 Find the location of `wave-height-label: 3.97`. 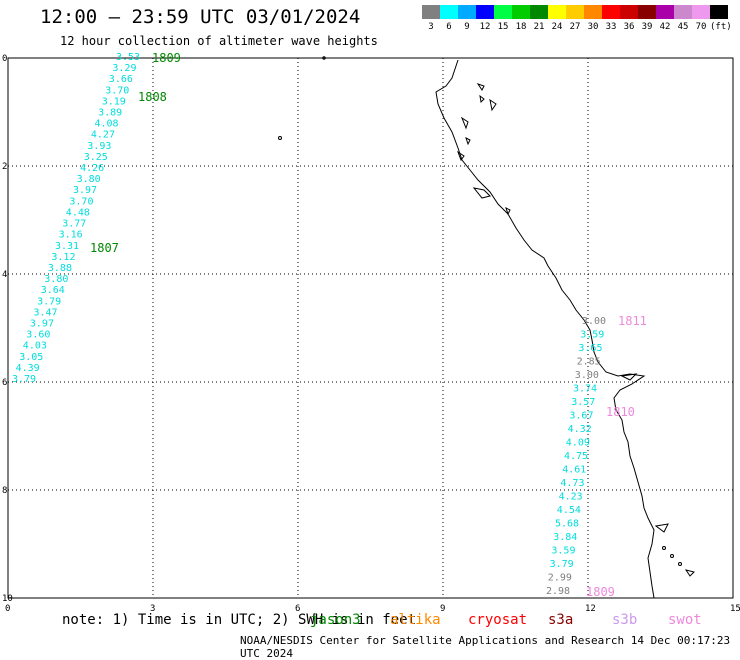

wave-height-label: 3.97 is located at coordinates (42, 324).